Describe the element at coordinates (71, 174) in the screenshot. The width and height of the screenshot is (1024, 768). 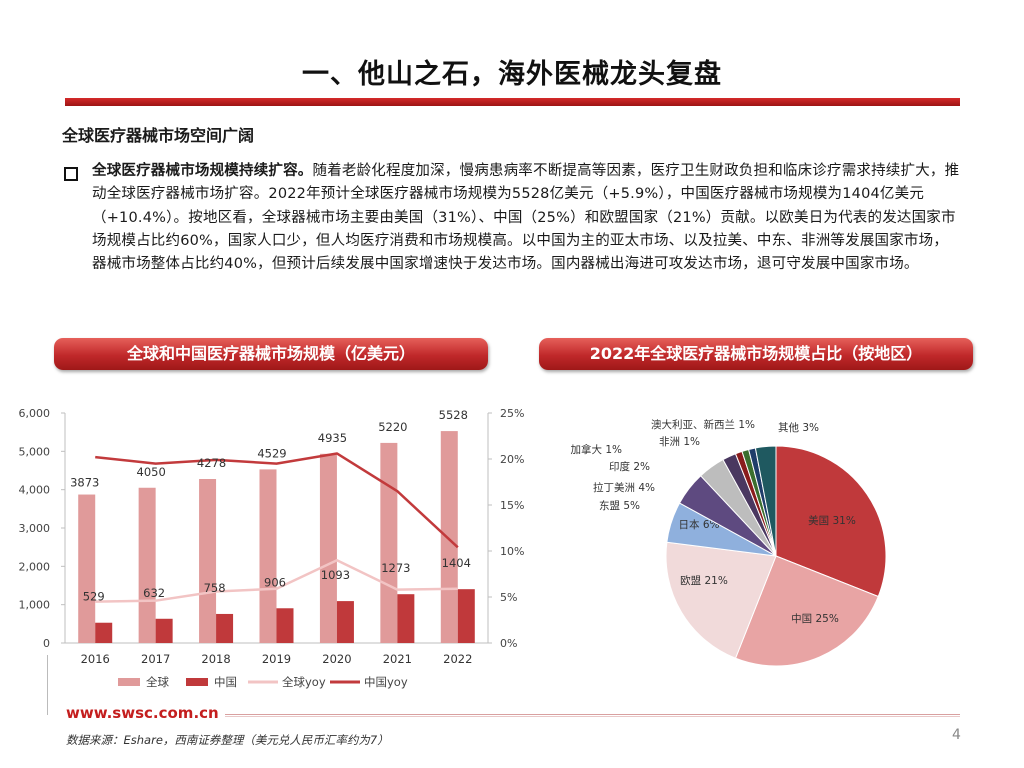
I see `bullet-square-icon` at that location.